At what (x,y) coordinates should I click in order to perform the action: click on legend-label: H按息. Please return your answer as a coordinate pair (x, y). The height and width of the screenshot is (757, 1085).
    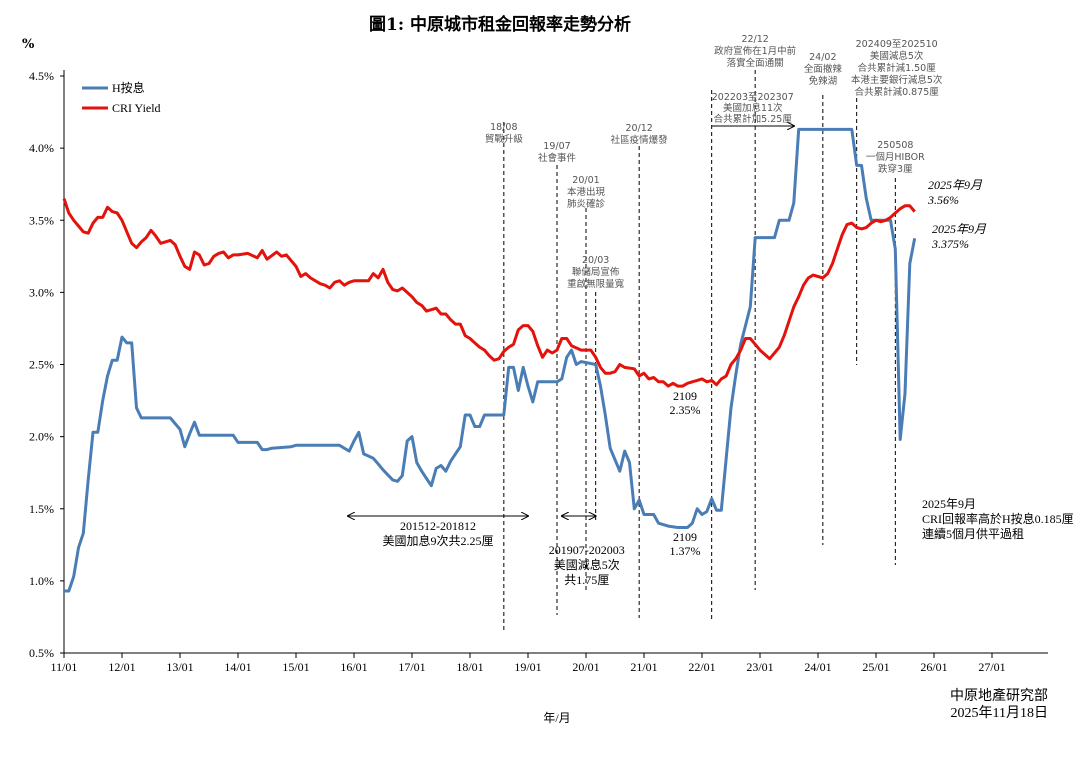
    Looking at the image, I should click on (128, 87).